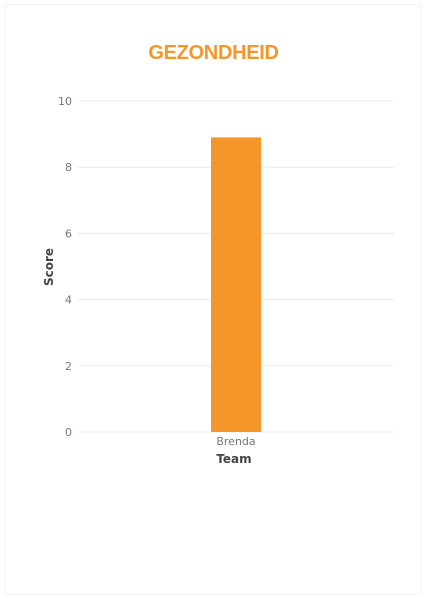 Image resolution: width=427 pixels, height=599 pixels. Describe the element at coordinates (68, 300) in the screenshot. I see `y-tick-label: 4` at that location.